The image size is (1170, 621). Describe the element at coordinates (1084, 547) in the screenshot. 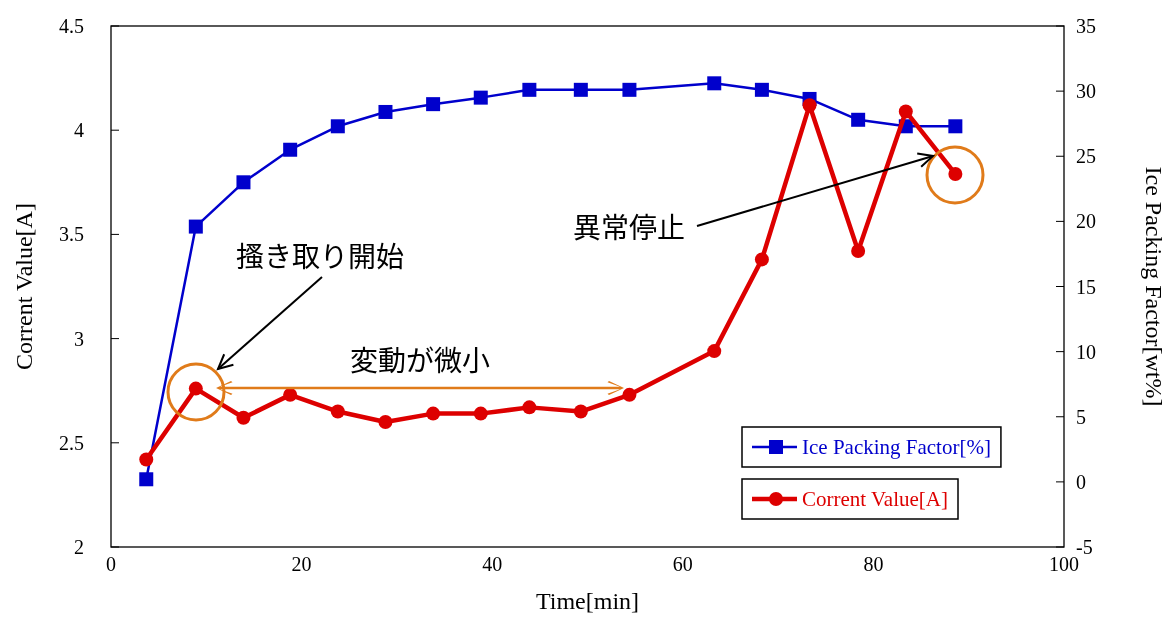

I see `y2-tick-label: -5` at that location.